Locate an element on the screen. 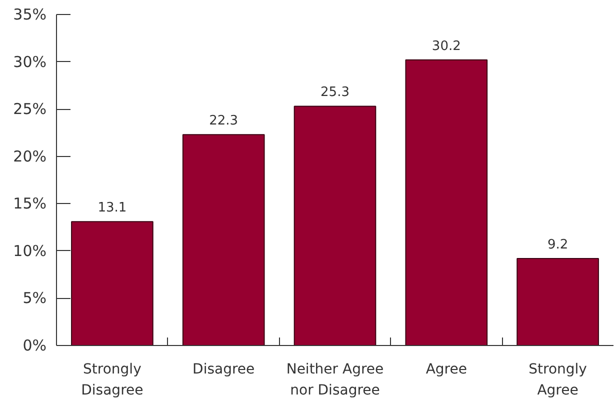 The width and height of the screenshot is (615, 401). data-label: 30.2 is located at coordinates (446, 46).